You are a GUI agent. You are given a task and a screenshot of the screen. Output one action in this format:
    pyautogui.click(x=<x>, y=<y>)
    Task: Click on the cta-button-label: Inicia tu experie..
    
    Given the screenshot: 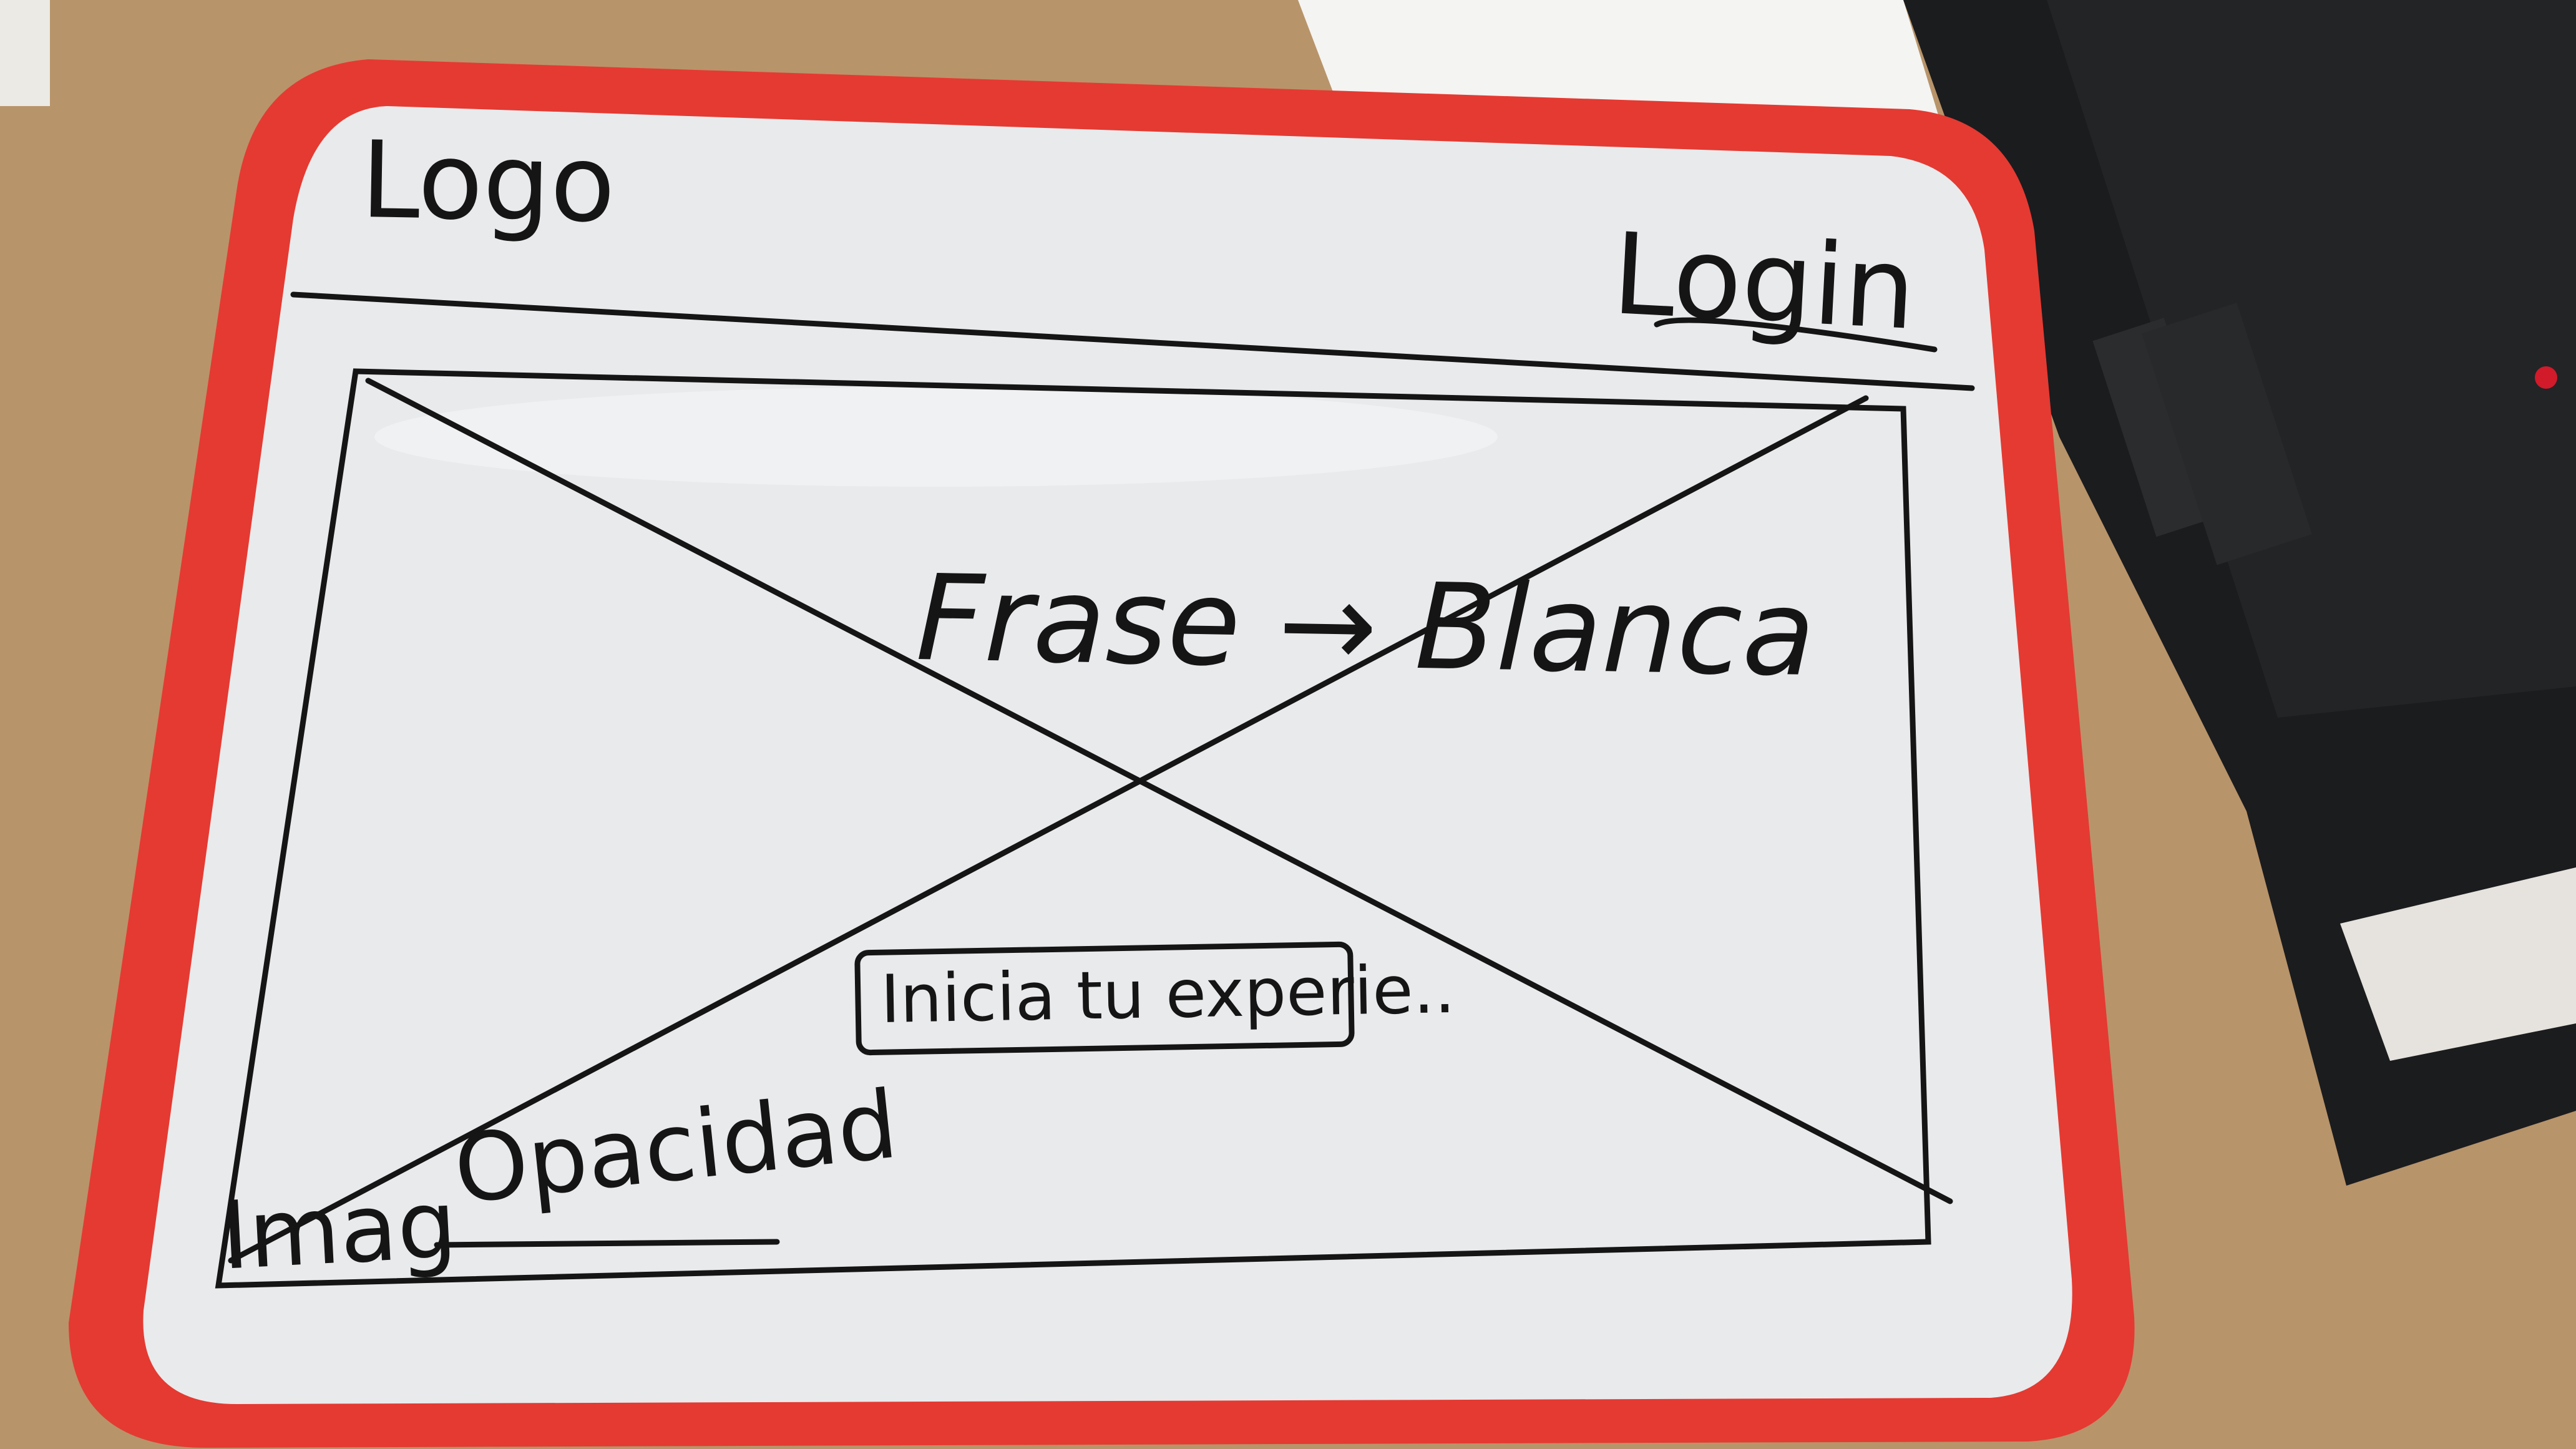 What is the action you would take?
    pyautogui.click(x=1168, y=994)
    